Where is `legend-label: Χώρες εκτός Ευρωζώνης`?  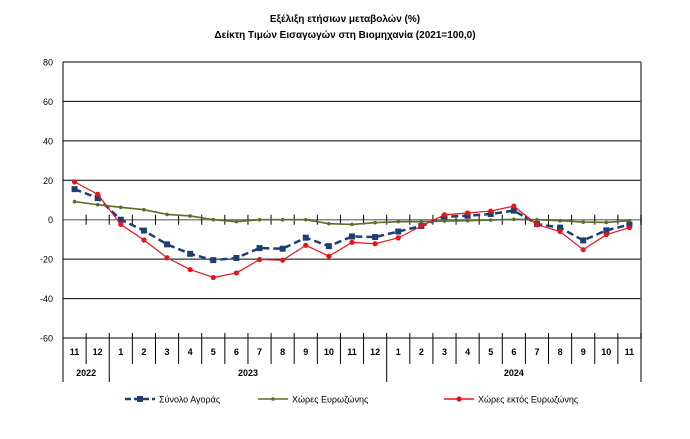
legend-label: Χώρες εκτός Ευρωζώνης is located at coordinates (528, 400).